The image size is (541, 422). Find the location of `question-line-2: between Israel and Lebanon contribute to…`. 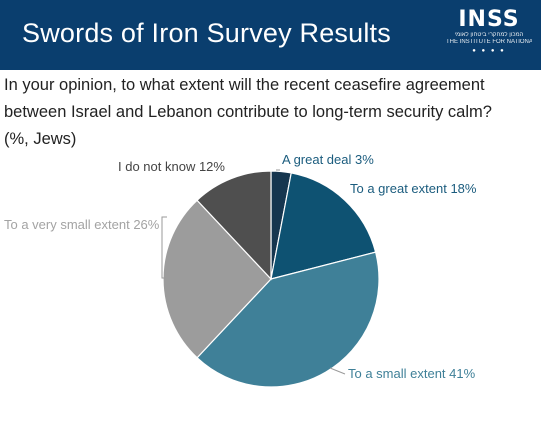

question-line-2: between Israel and Lebanon contribute to… is located at coordinates (248, 112).